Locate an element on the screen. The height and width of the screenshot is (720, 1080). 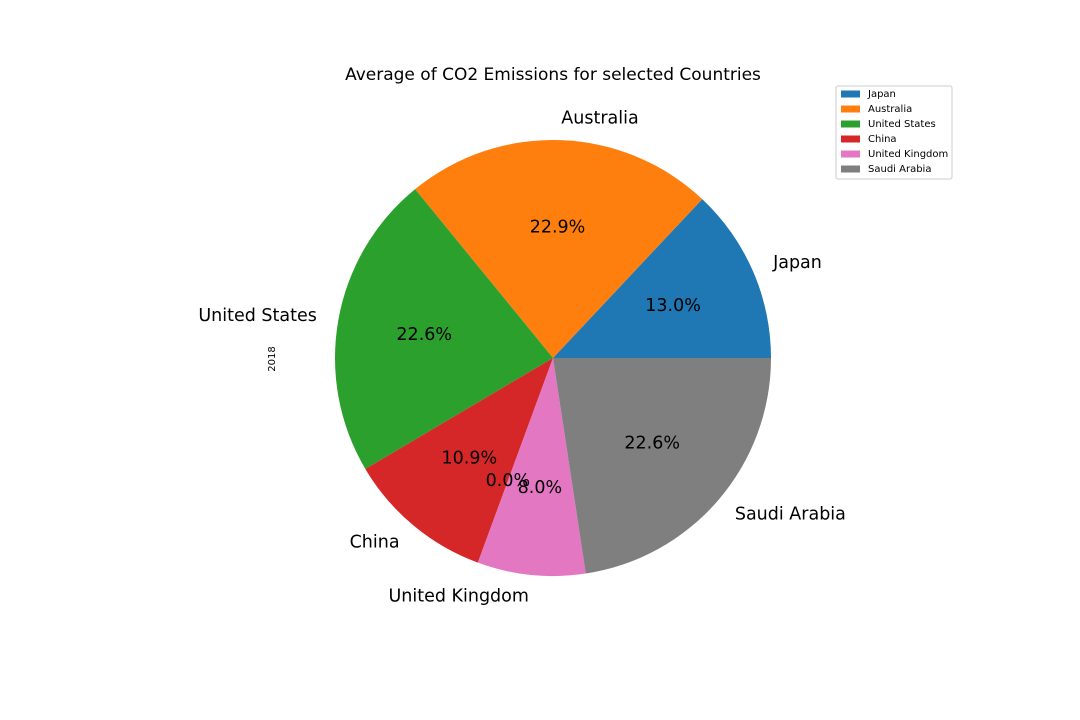
slice-japan is located at coordinates (662, 278).